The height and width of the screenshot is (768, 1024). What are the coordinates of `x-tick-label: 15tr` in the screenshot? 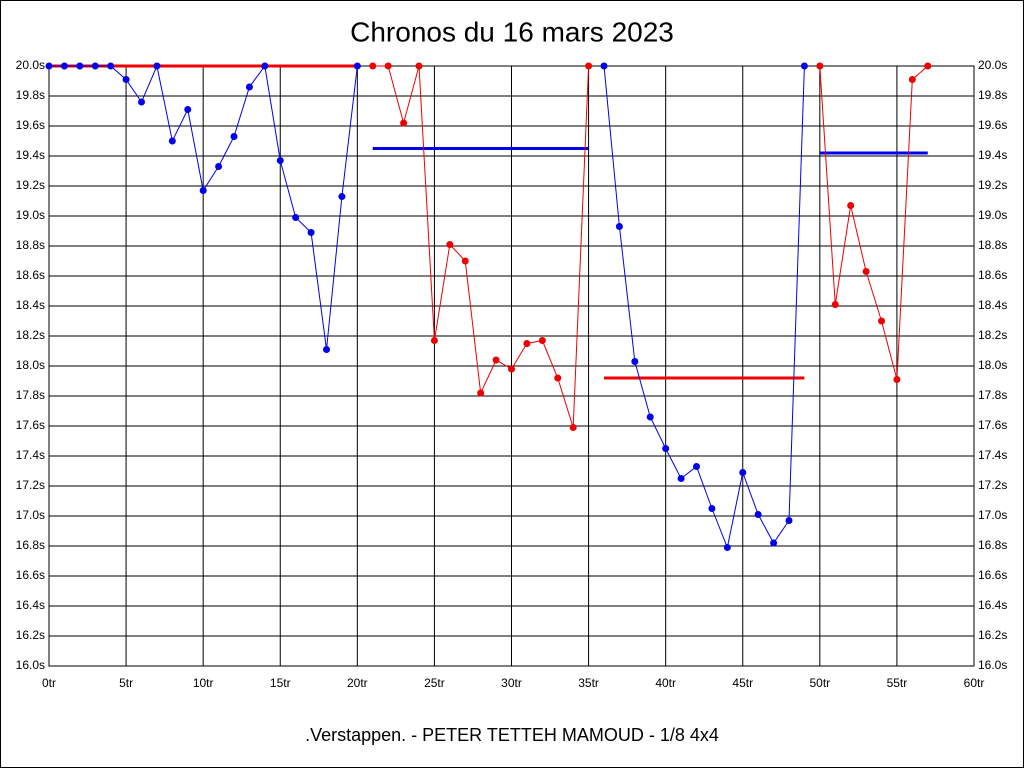 It's located at (280, 683).